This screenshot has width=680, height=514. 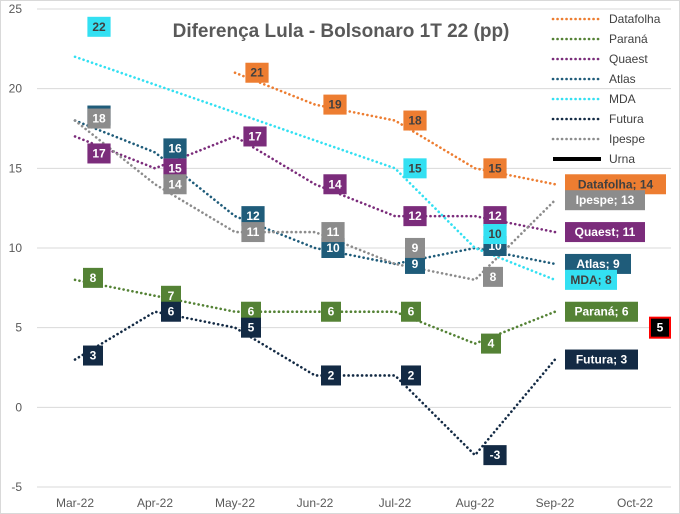 What do you see at coordinates (395, 503) in the screenshot?
I see `x-tick-label: Jul-22` at bounding box center [395, 503].